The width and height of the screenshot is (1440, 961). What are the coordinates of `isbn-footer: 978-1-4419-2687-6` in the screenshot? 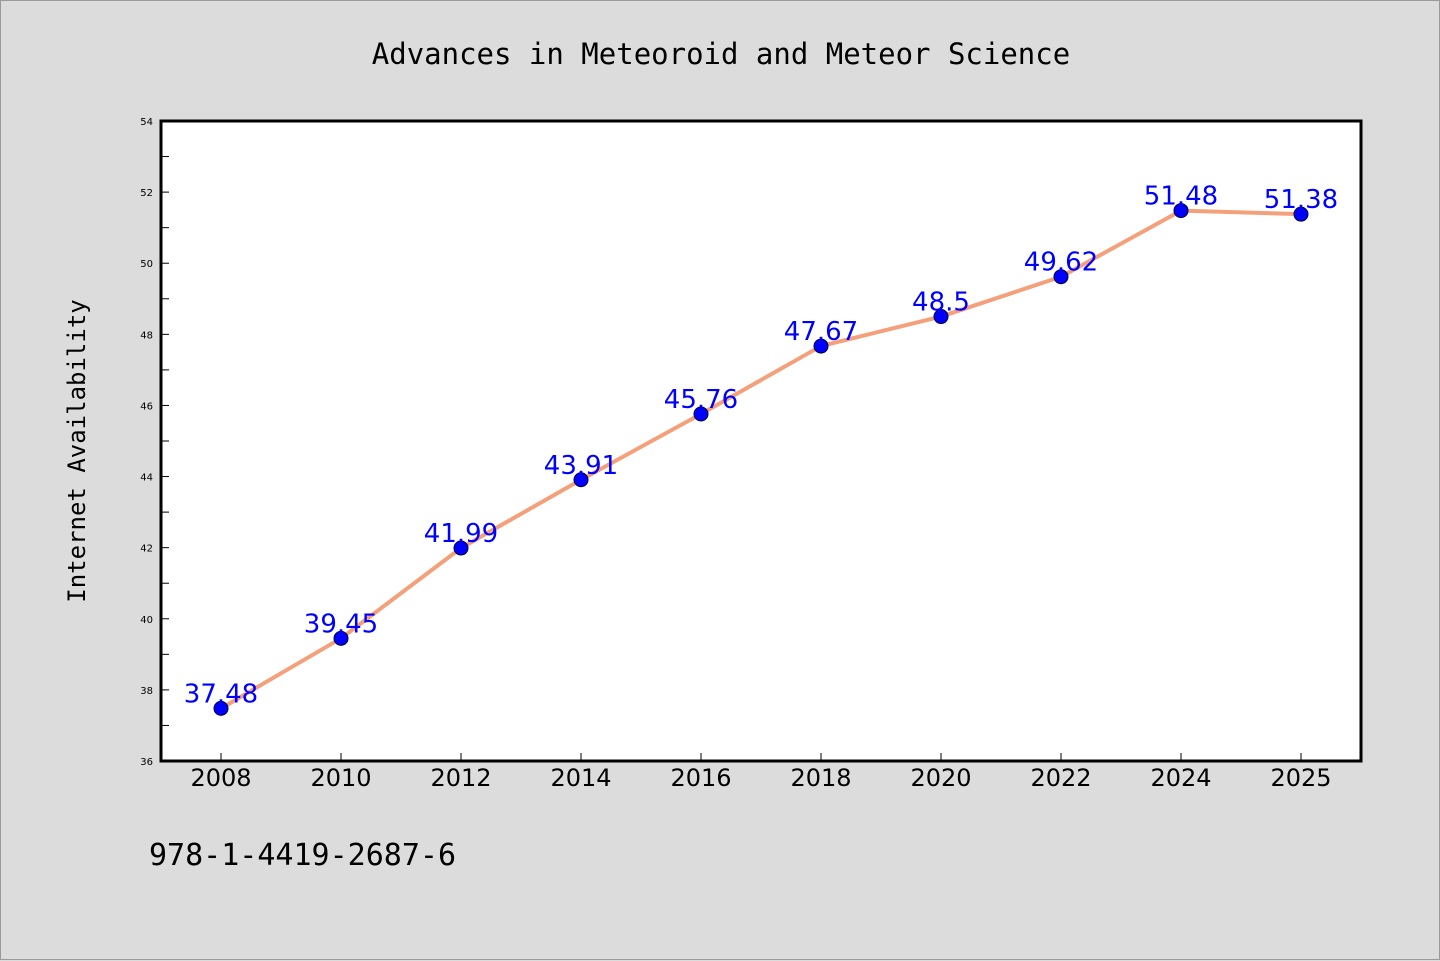 It's located at (302, 855).